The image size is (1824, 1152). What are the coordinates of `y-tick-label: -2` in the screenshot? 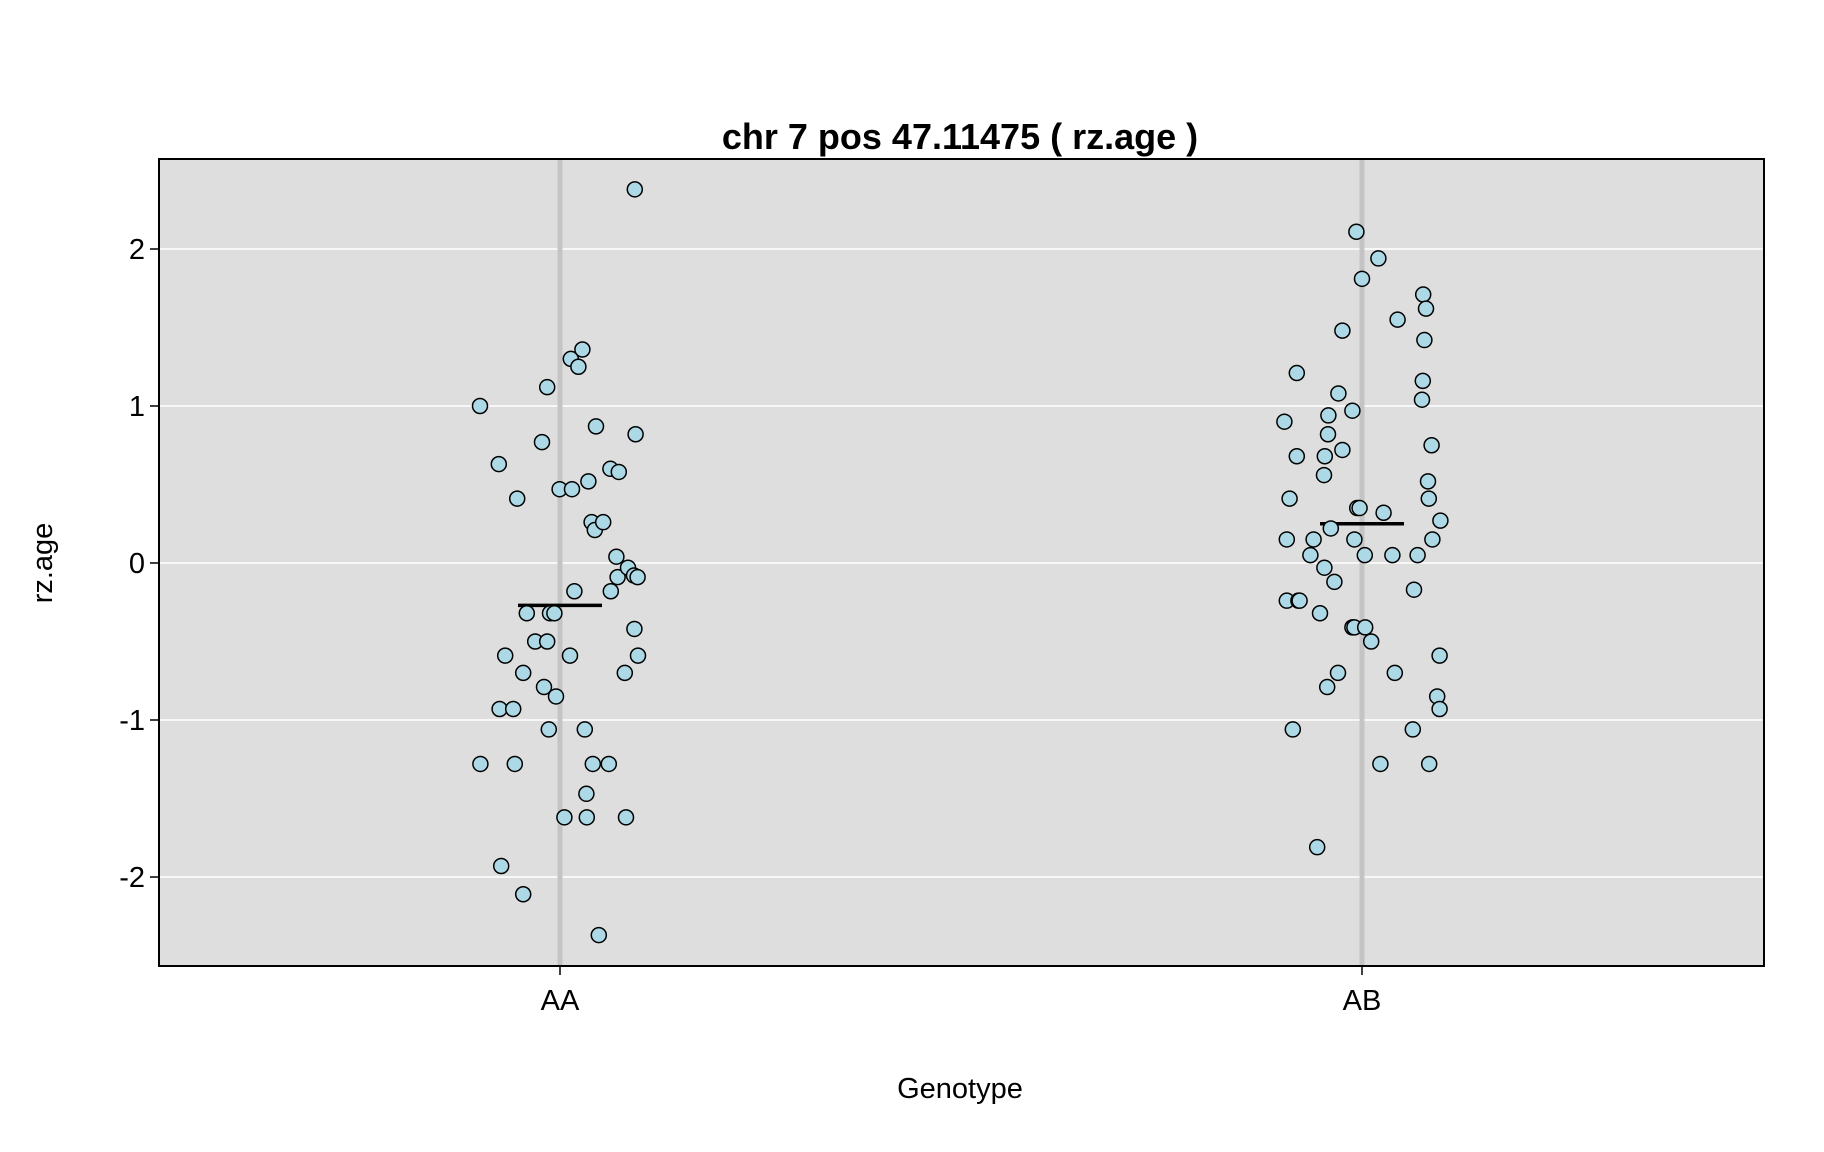 It's located at (132, 878).